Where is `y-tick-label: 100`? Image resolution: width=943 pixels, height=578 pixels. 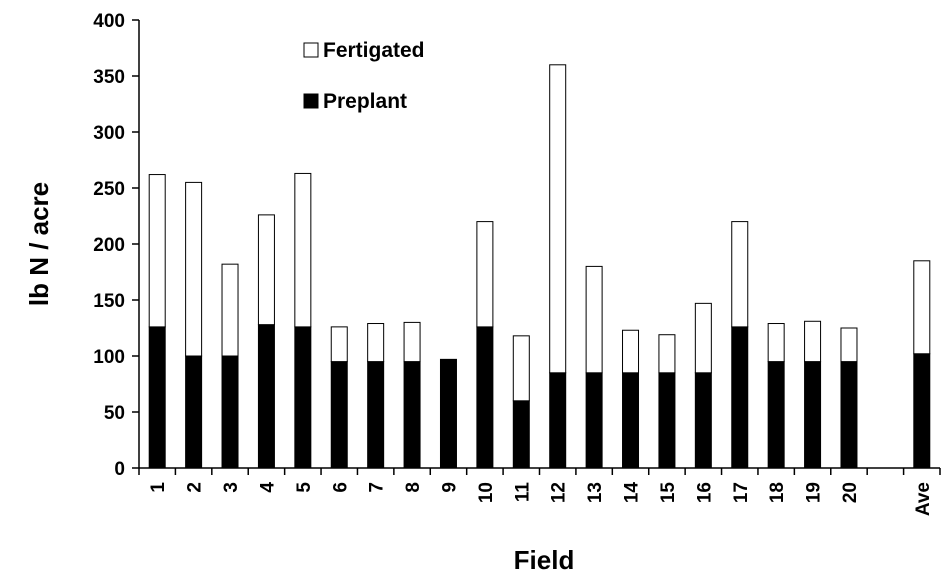 y-tick-label: 100 is located at coordinates (109, 357).